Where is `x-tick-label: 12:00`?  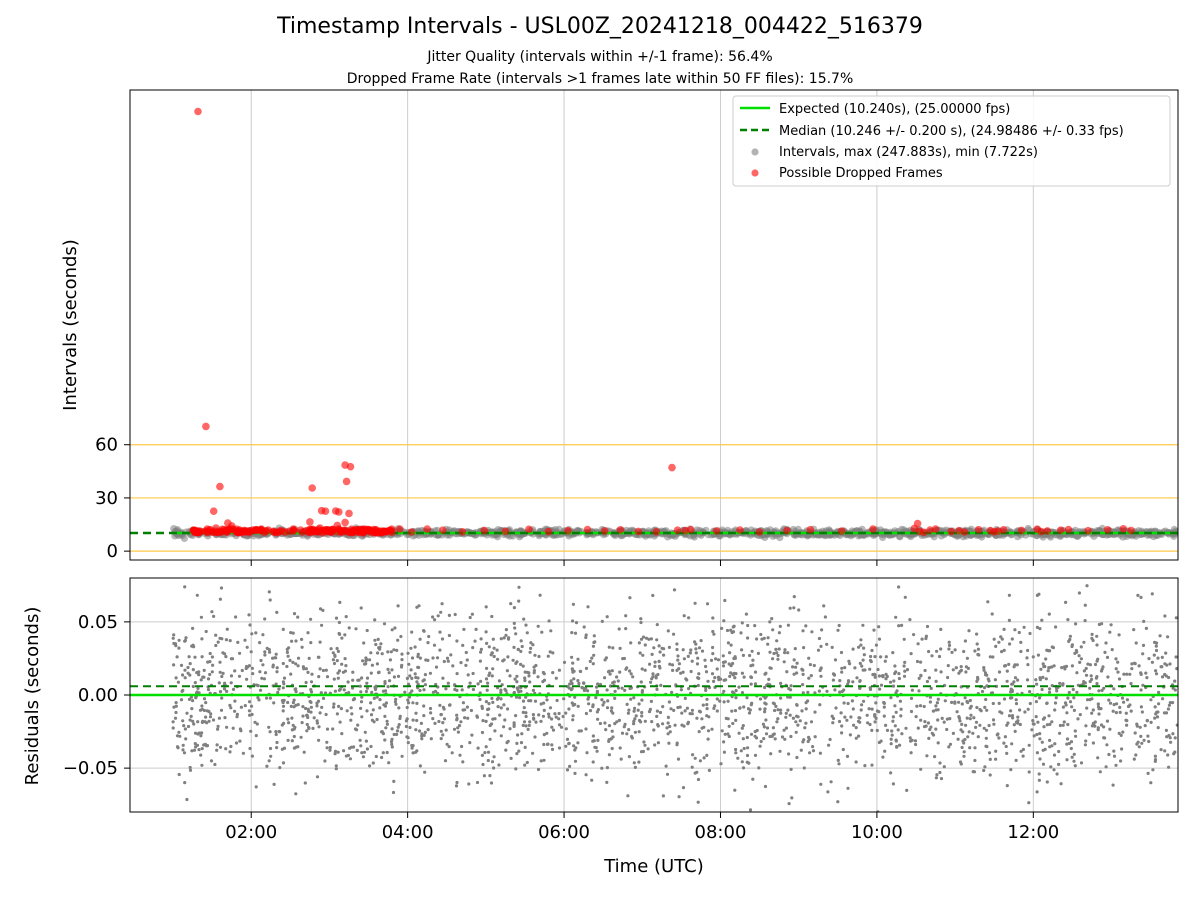 x-tick-label: 12:00 is located at coordinates (1033, 832).